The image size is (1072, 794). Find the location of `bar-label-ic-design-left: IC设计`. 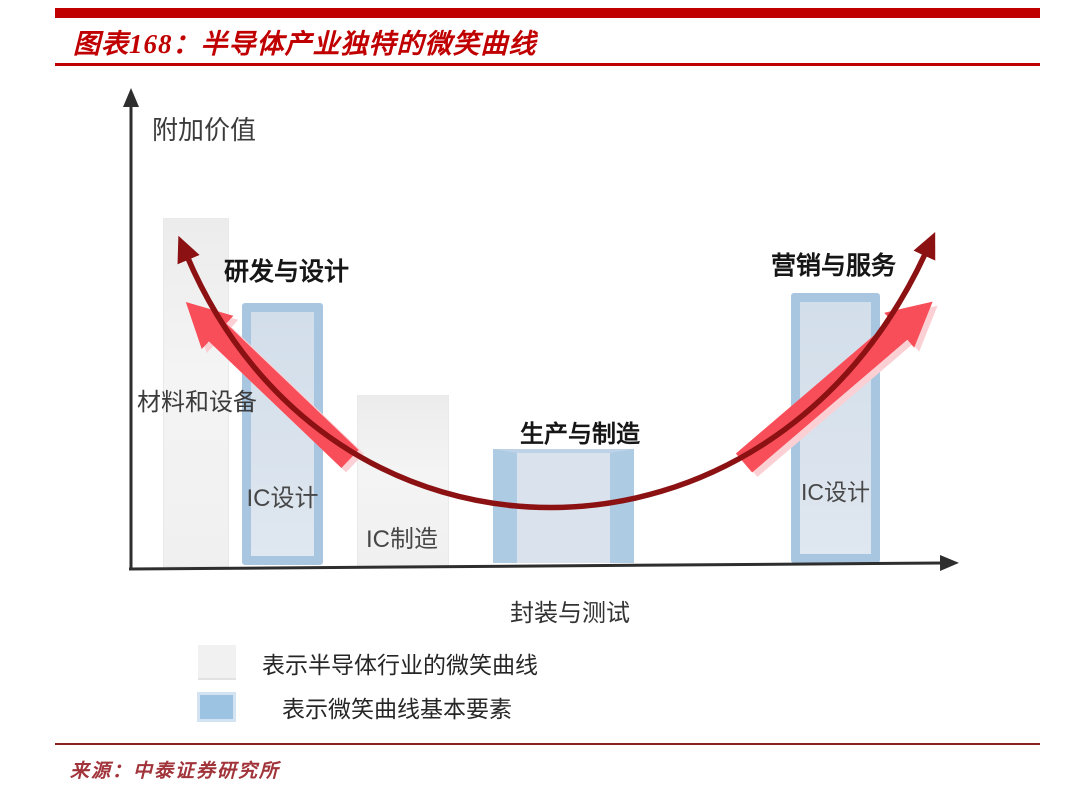

bar-label-ic-design-left: IC设计 is located at coordinates (282, 498).